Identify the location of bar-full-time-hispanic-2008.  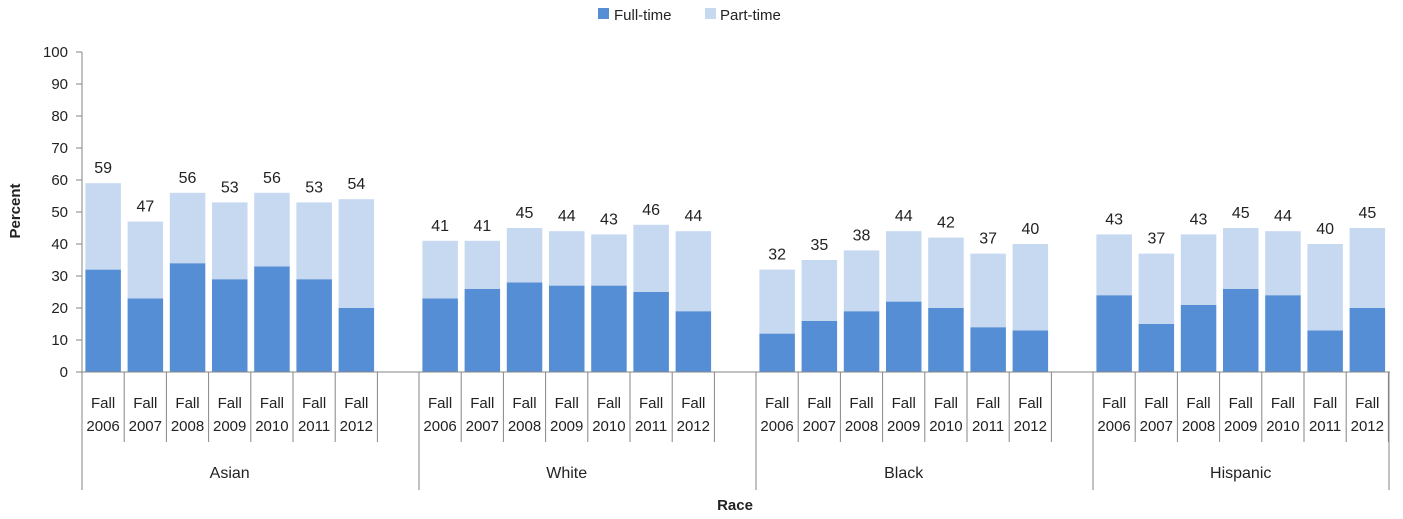
(1198, 338).